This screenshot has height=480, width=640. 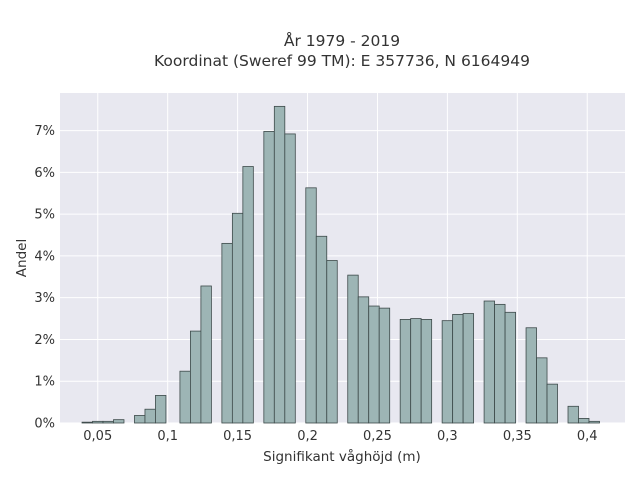 What do you see at coordinates (44, 256) in the screenshot?
I see `y-tick-label: 4%` at bounding box center [44, 256].